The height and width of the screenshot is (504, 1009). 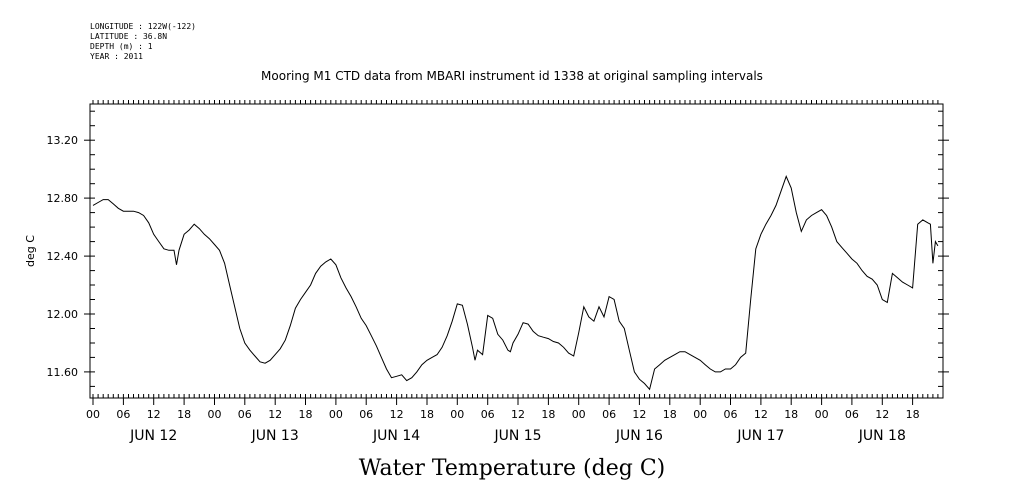 What do you see at coordinates (128, 36) in the screenshot?
I see `latitude-label: LATITUDE : 36.8N` at bounding box center [128, 36].